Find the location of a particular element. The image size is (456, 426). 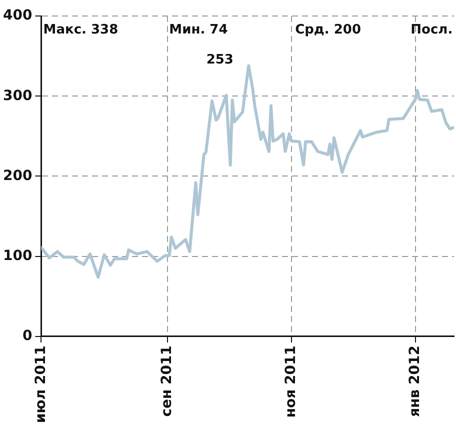

annotation: Макс. 338 is located at coordinates (80, 30).